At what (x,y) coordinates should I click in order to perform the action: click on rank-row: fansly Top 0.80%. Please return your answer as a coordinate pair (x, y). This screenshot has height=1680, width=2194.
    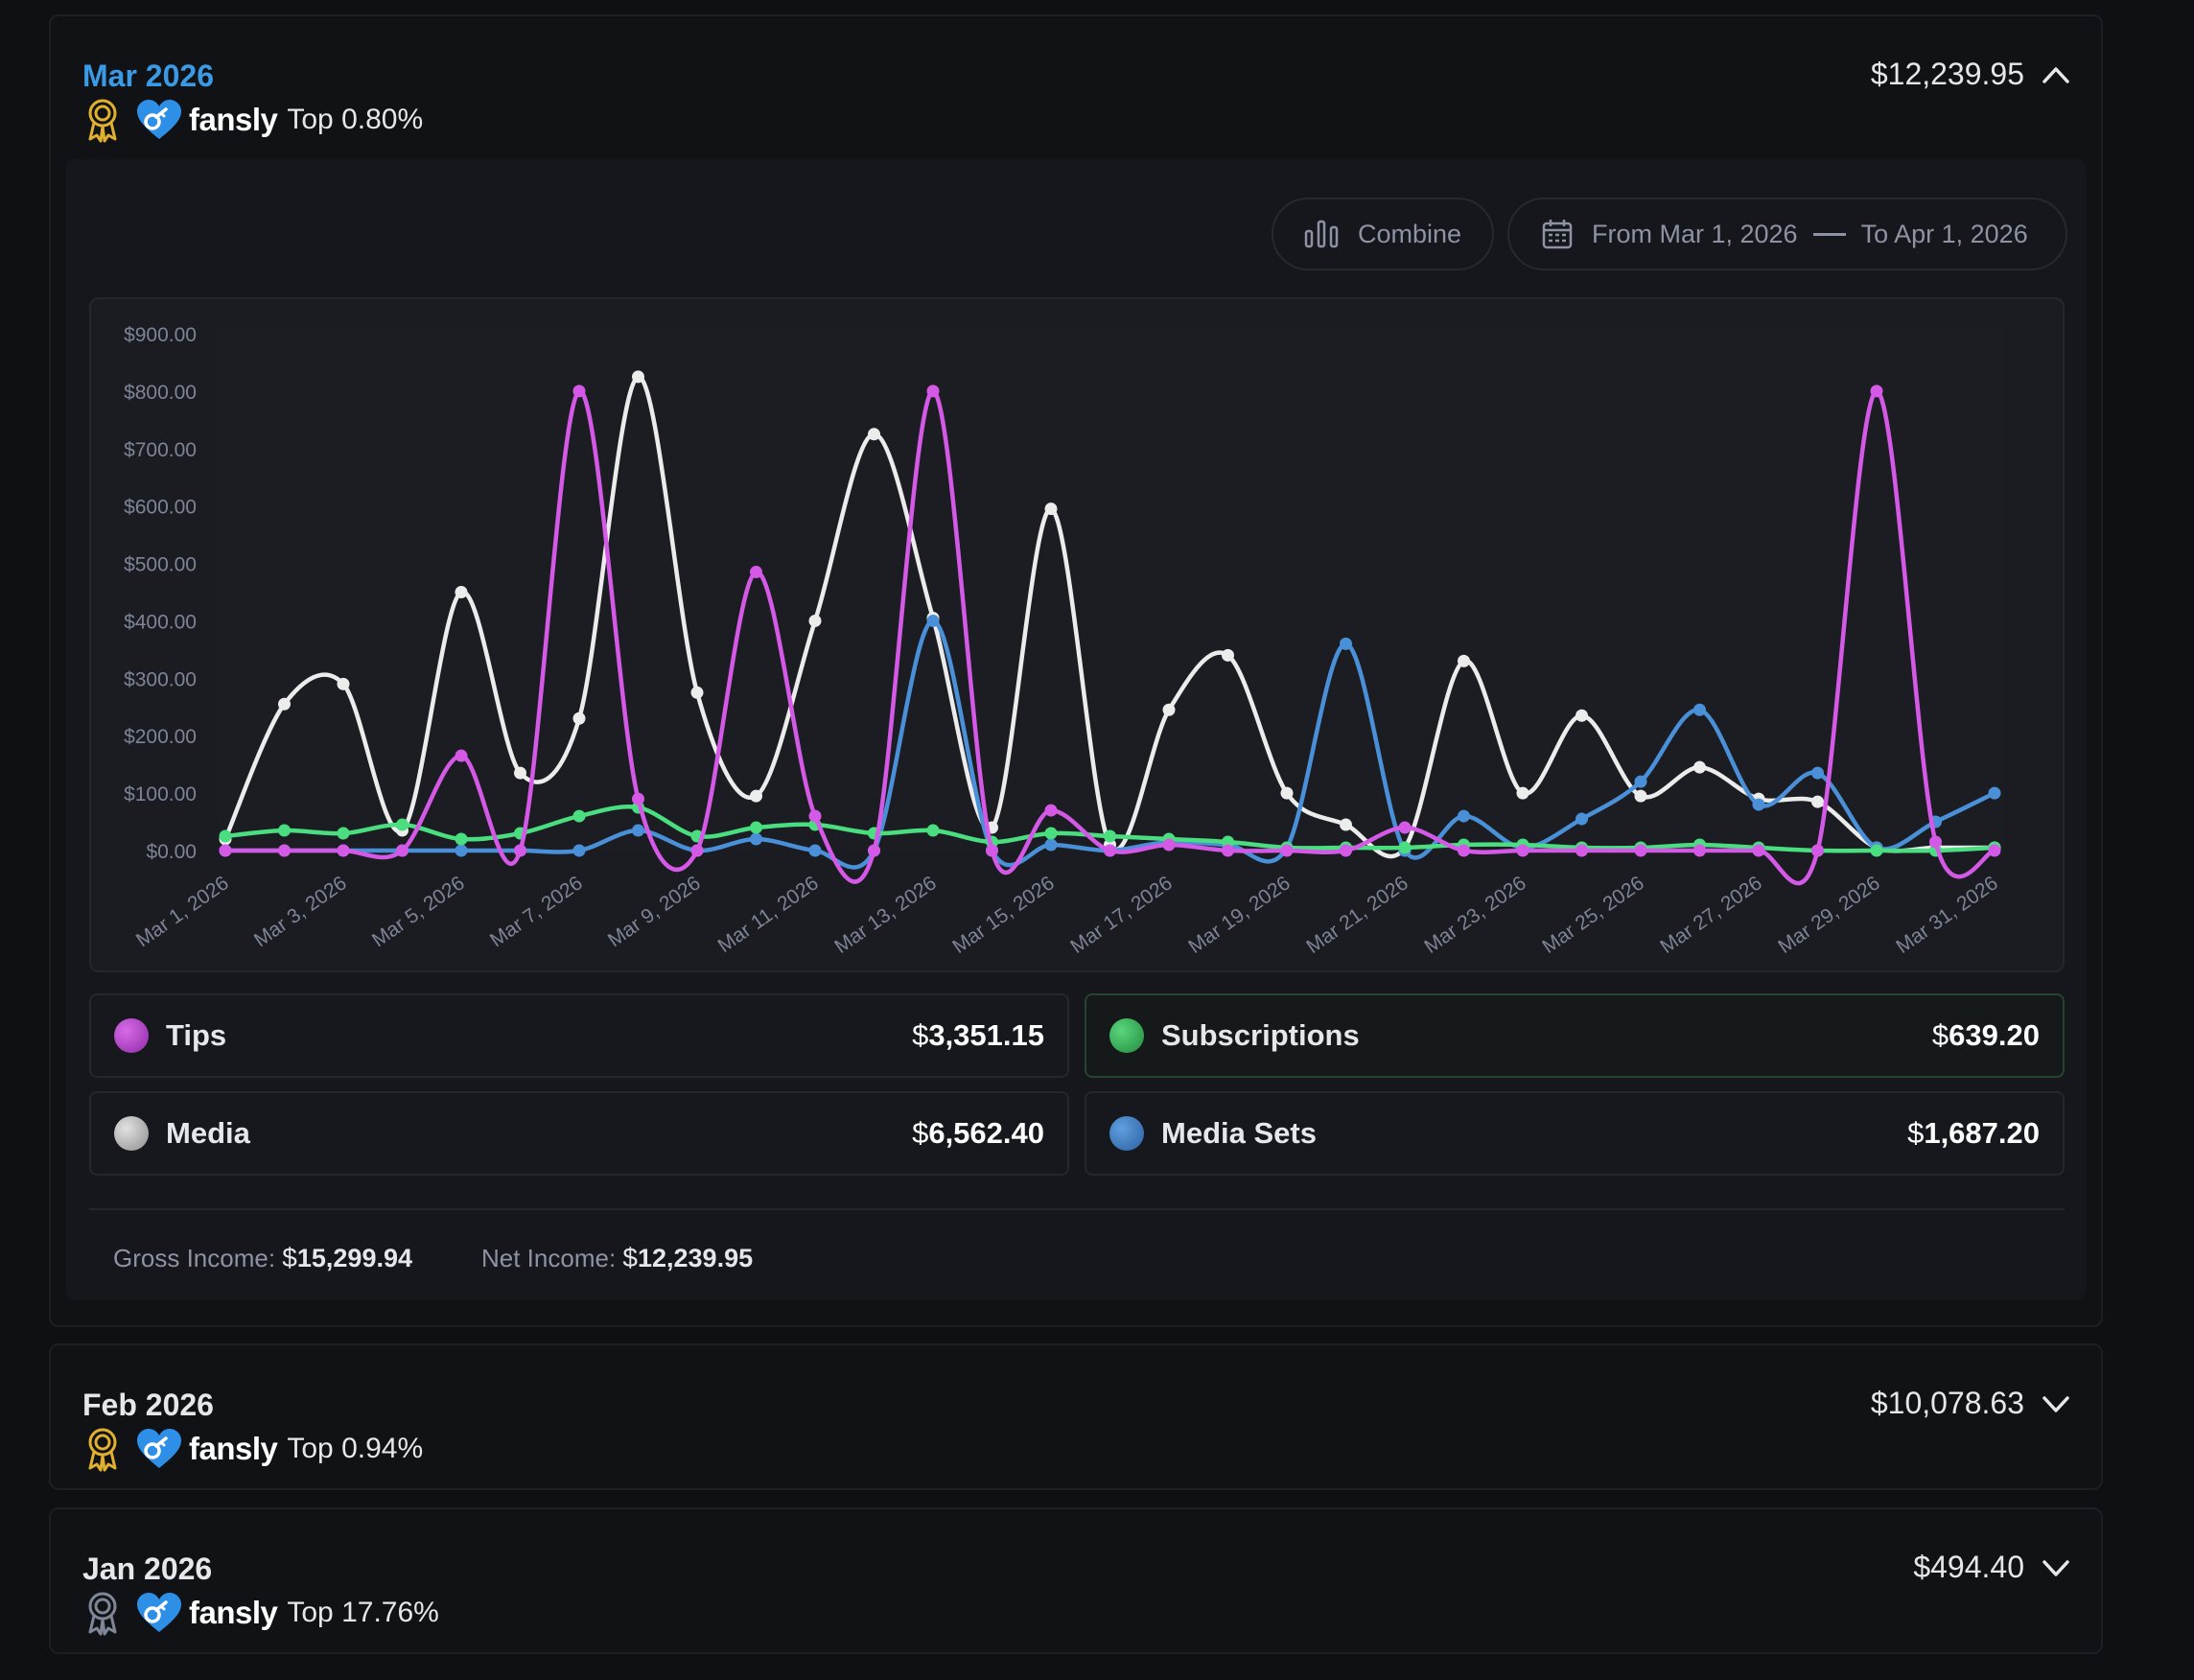
    Looking at the image, I should click on (253, 120).